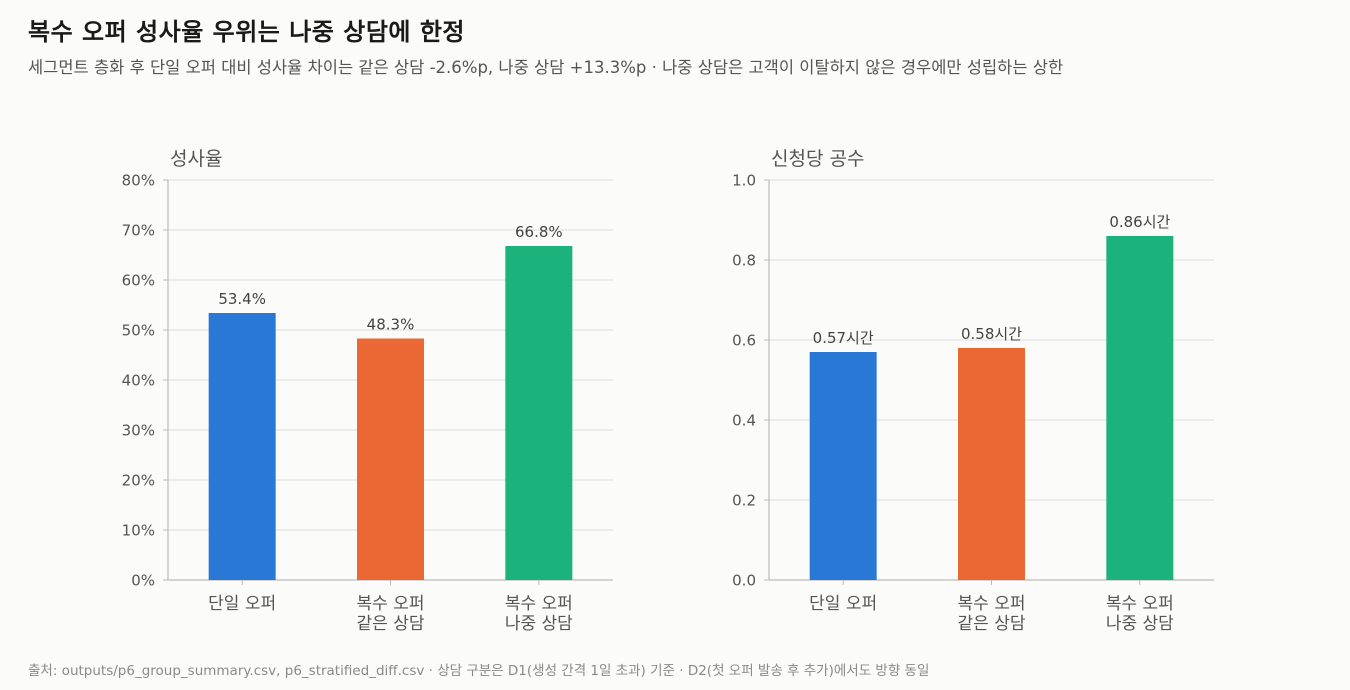 The width and height of the screenshot is (1350, 690). What do you see at coordinates (138, 431) in the screenshot?
I see `y-tick-label: 30%` at bounding box center [138, 431].